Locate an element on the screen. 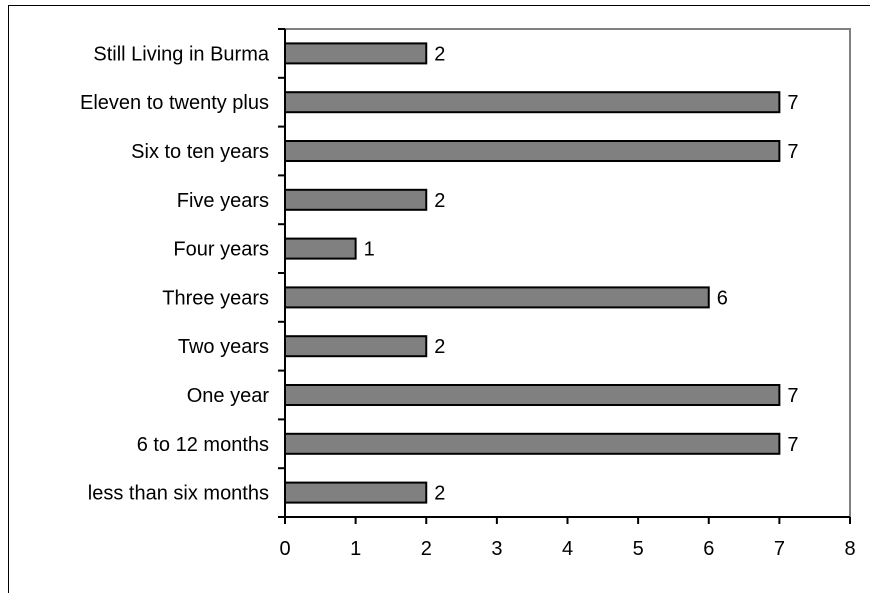  category-label: Still Living in Burma is located at coordinates (181, 54).